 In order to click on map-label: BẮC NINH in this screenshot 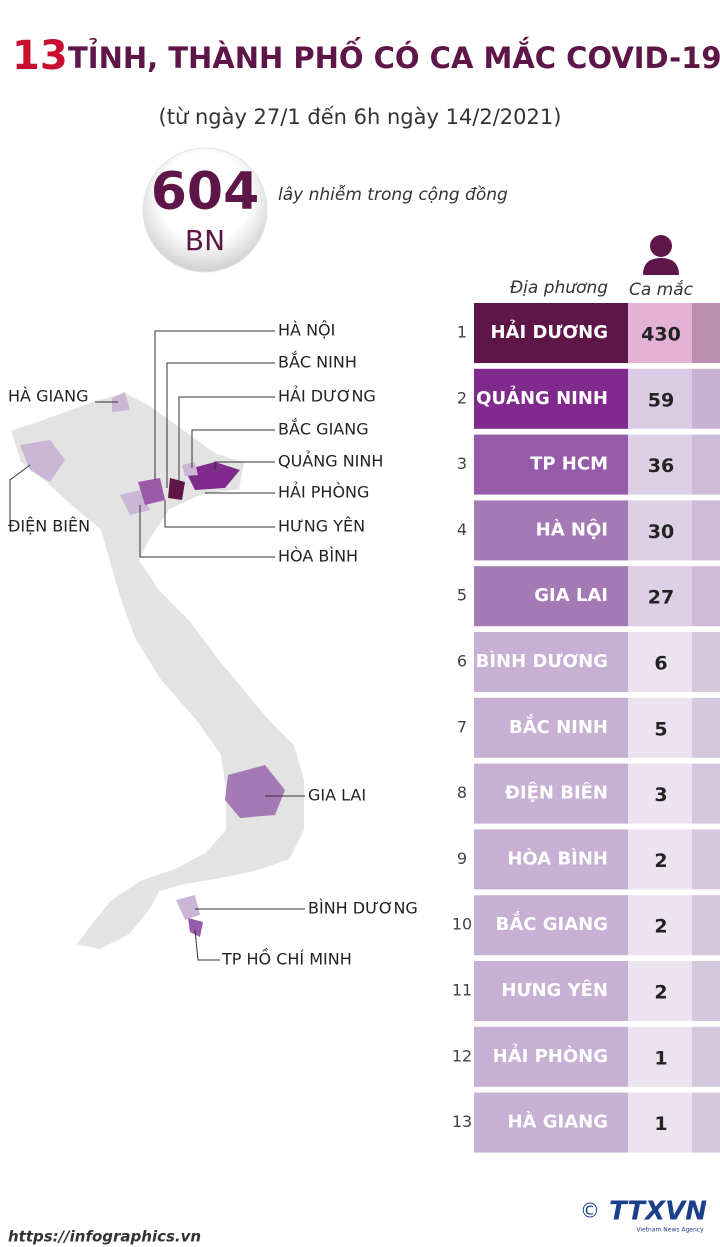, I will do `click(317, 361)`.